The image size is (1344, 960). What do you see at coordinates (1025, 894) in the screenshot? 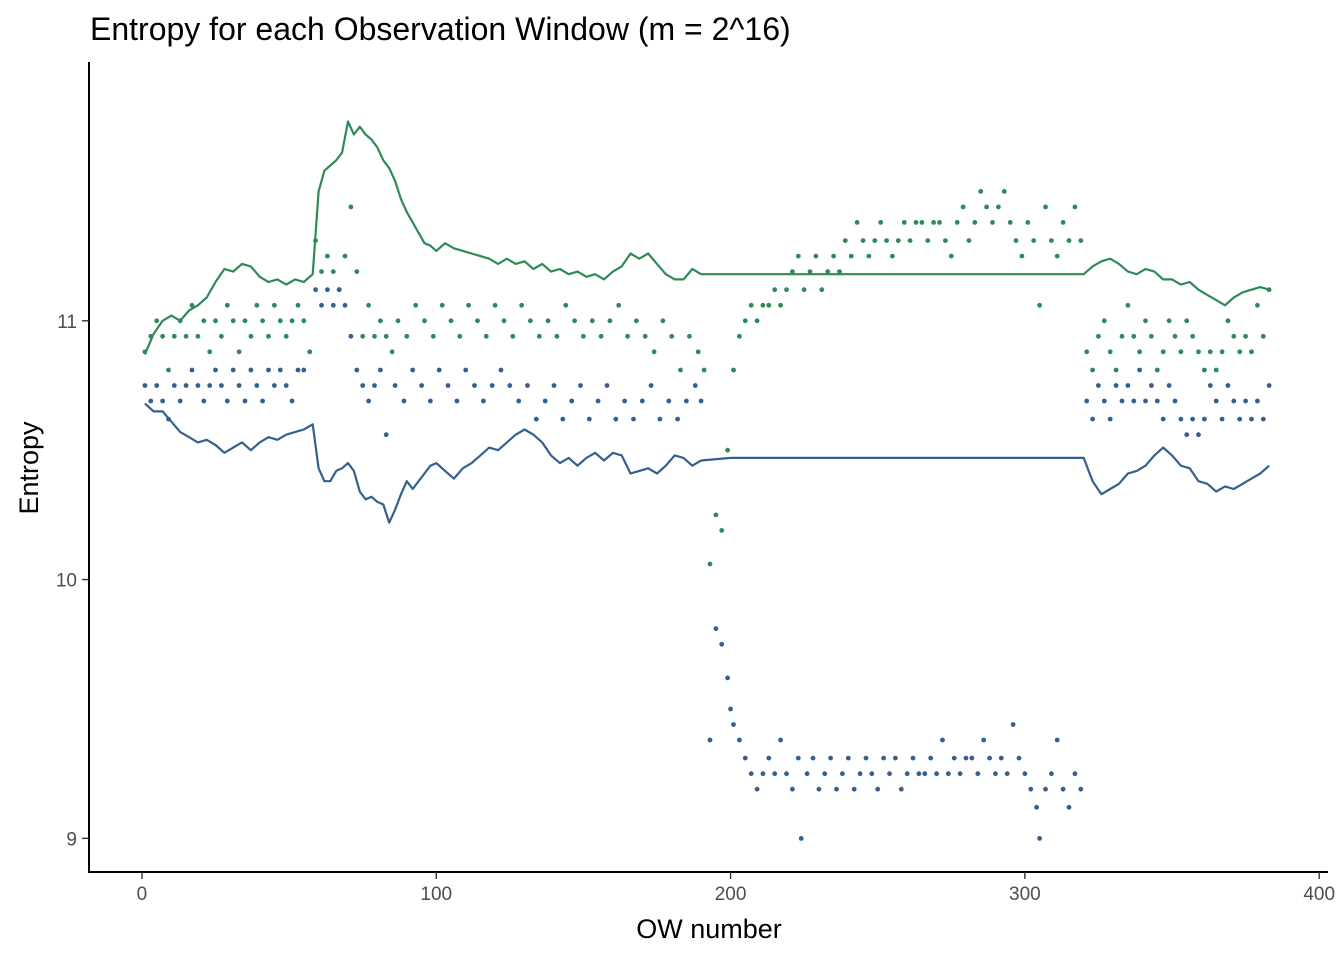
I see `x-tick-label: 300` at bounding box center [1025, 894].